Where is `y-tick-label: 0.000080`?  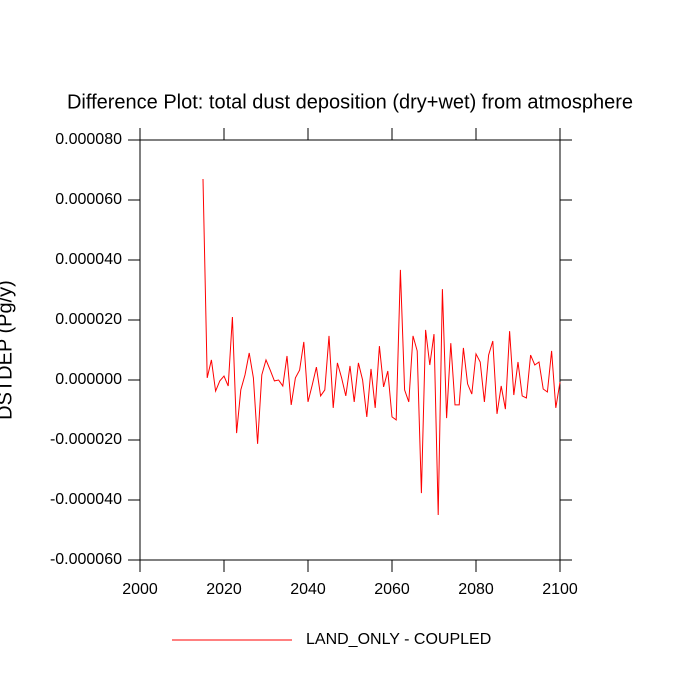
y-tick-label: 0.000080 is located at coordinates (88, 139).